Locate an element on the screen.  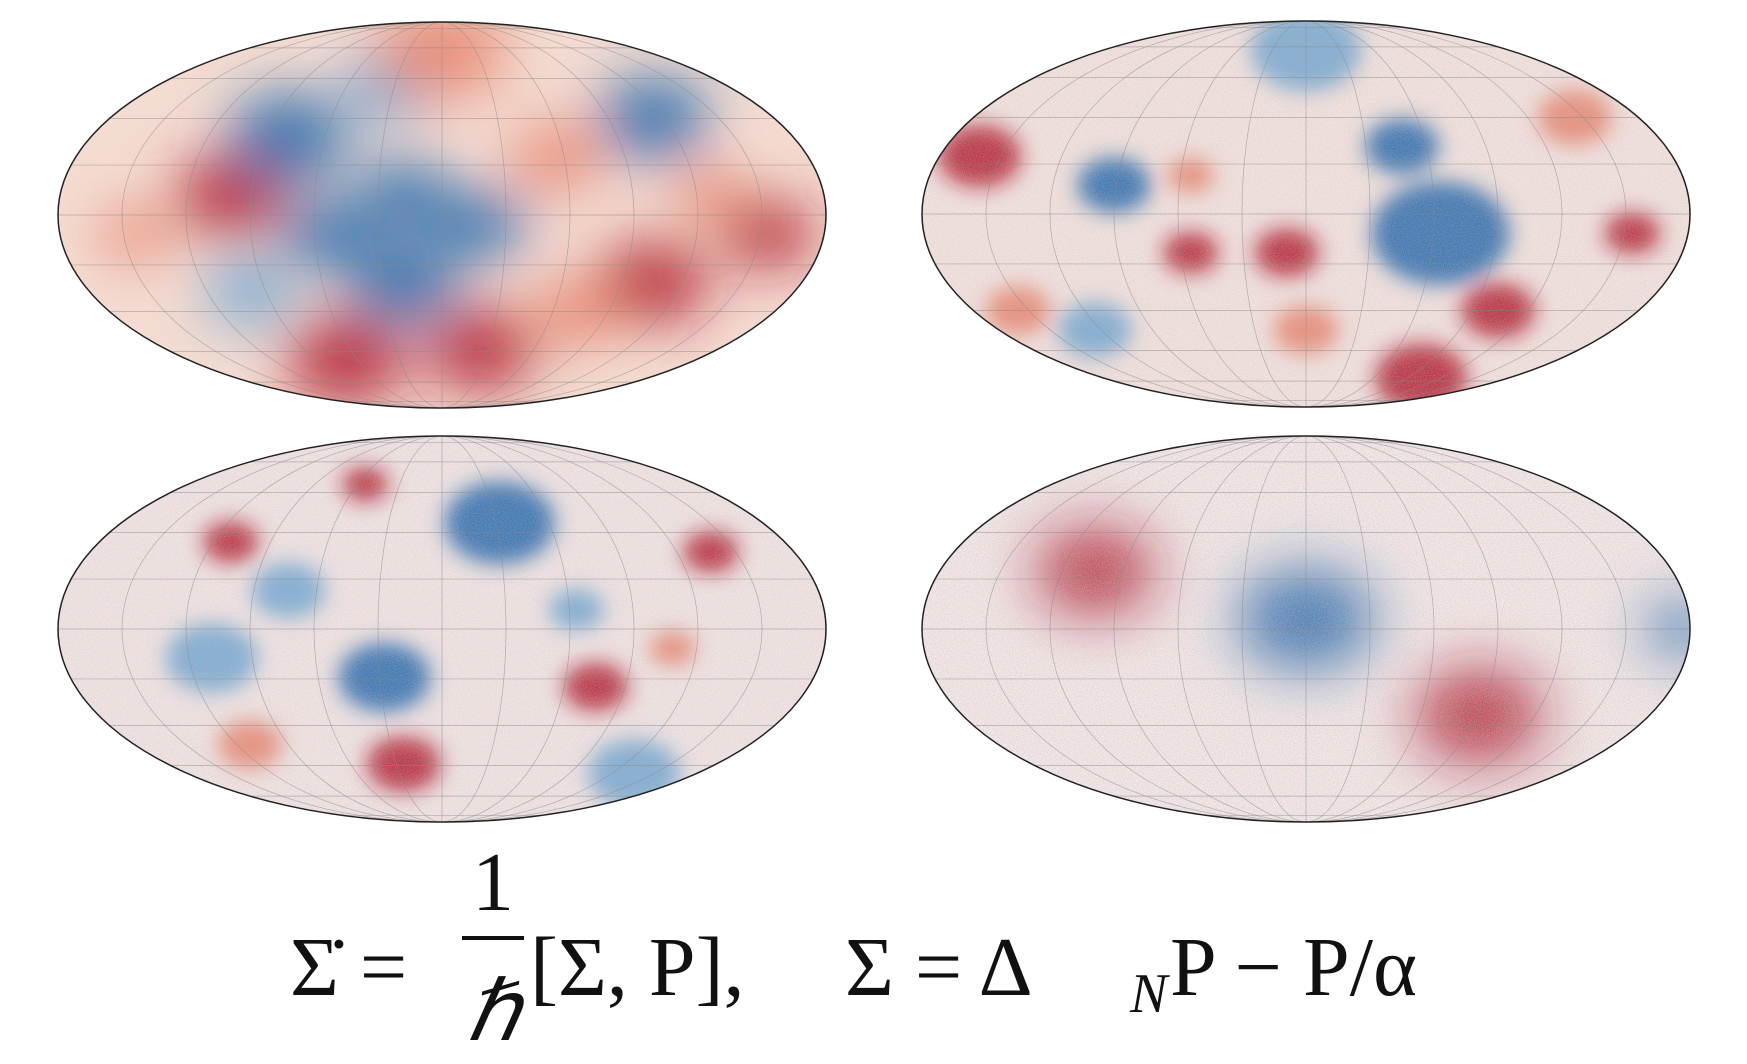
field is located at coordinates (456, 213).